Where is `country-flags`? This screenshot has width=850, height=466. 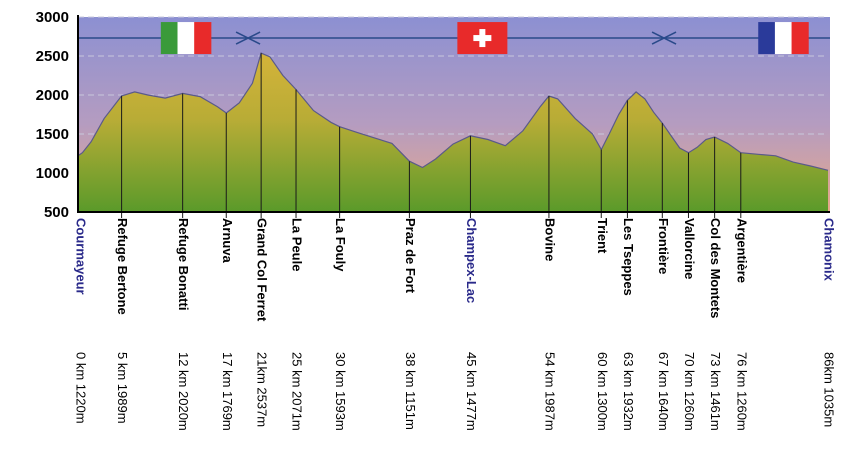 country-flags is located at coordinates (484, 38).